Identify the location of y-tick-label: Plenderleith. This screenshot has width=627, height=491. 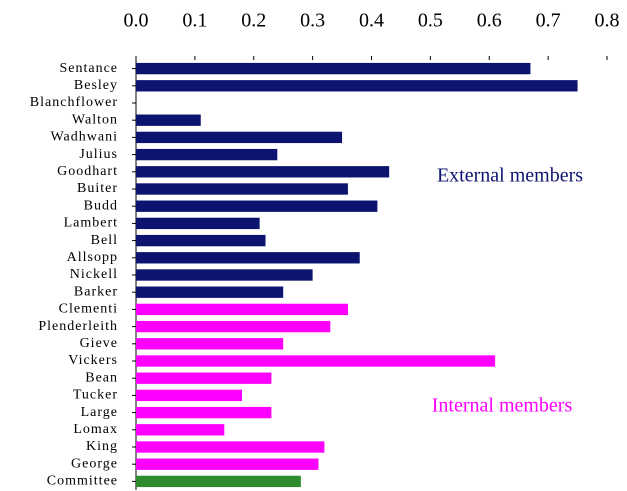
(78, 326).